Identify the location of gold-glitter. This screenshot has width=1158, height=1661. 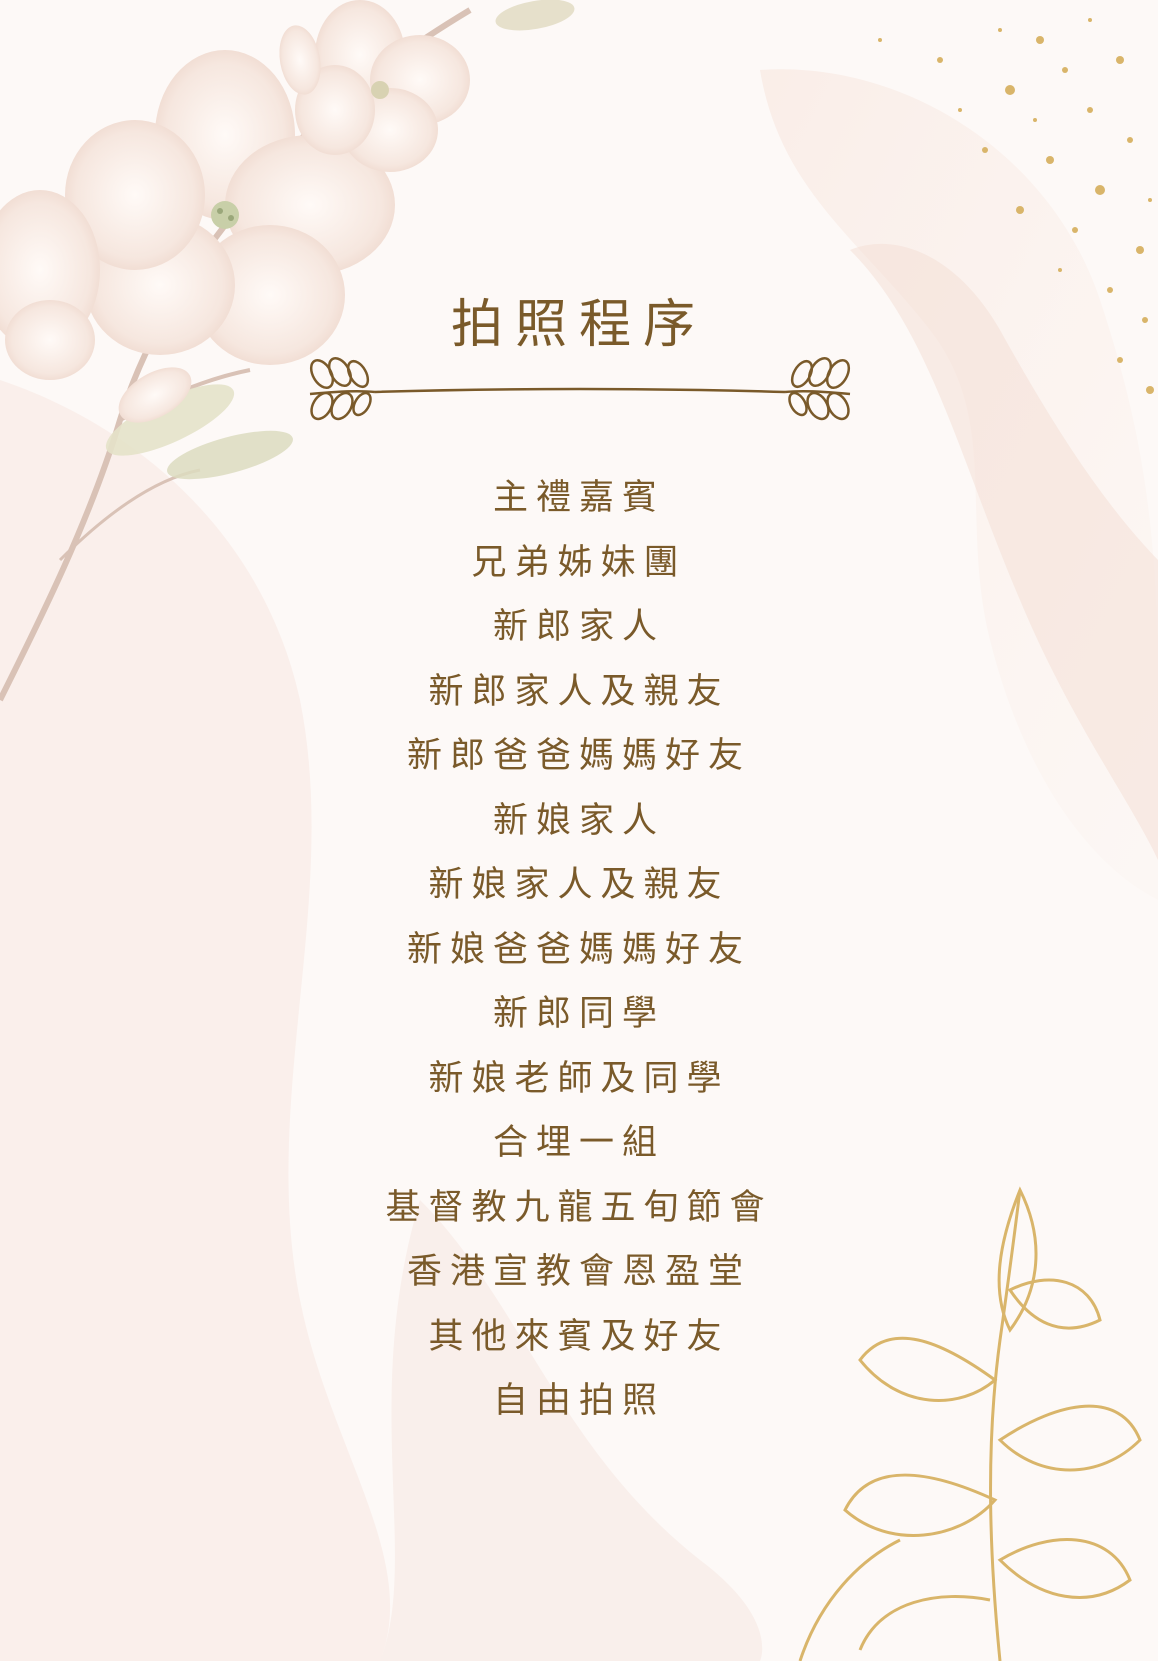
(1016, 206).